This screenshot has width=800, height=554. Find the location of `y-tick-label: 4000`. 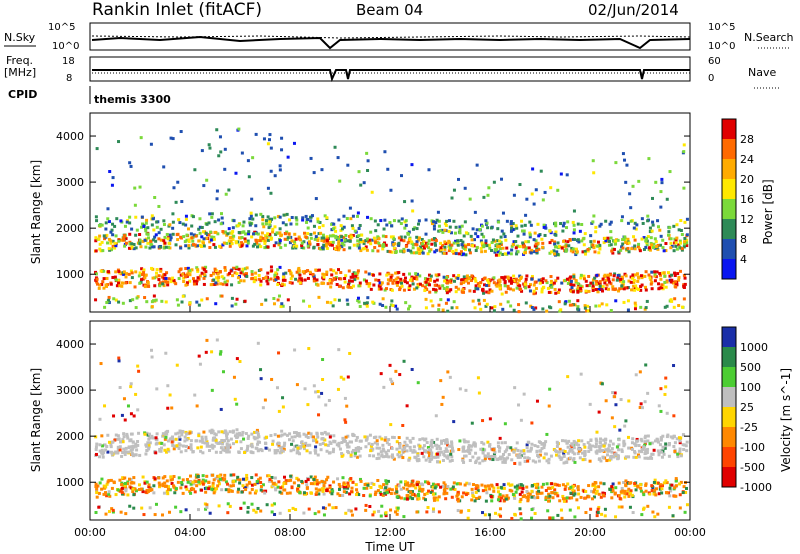

y-tick-label: 4000 is located at coordinates (70, 344).